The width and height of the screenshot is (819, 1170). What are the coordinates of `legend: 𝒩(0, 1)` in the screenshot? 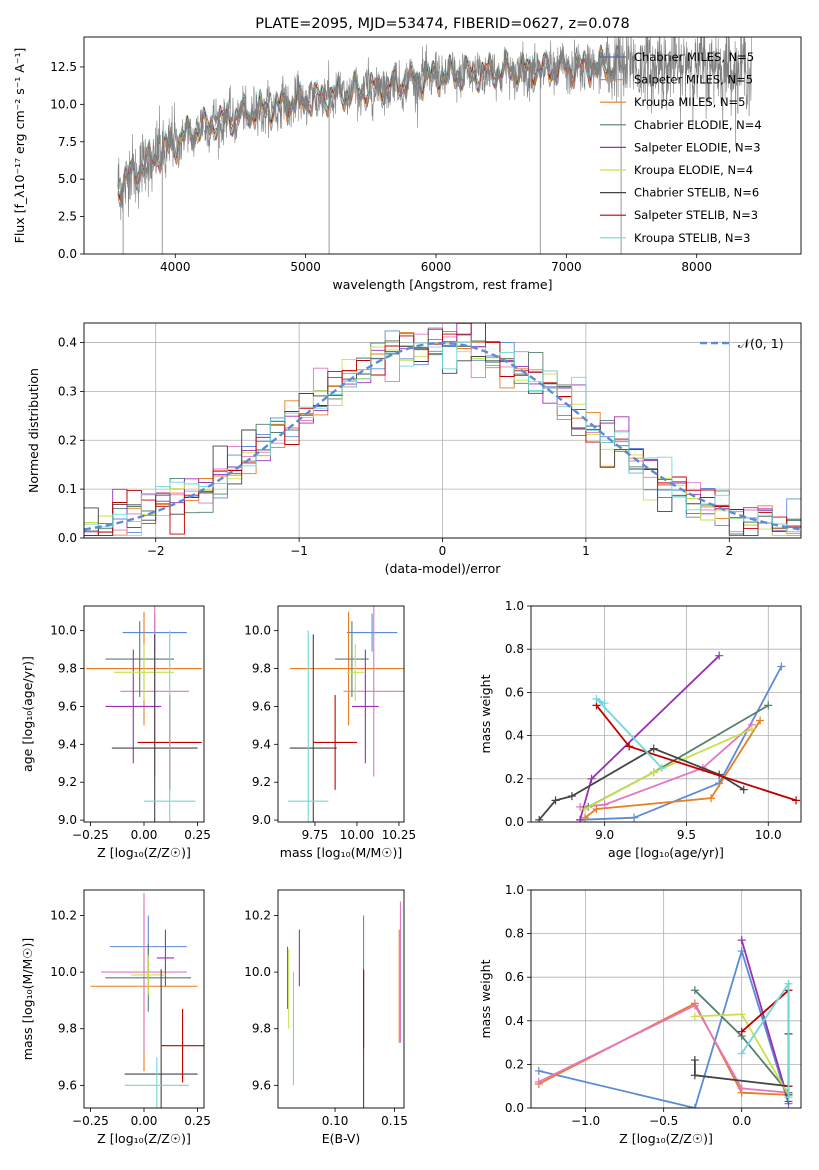 It's located at (742, 343).